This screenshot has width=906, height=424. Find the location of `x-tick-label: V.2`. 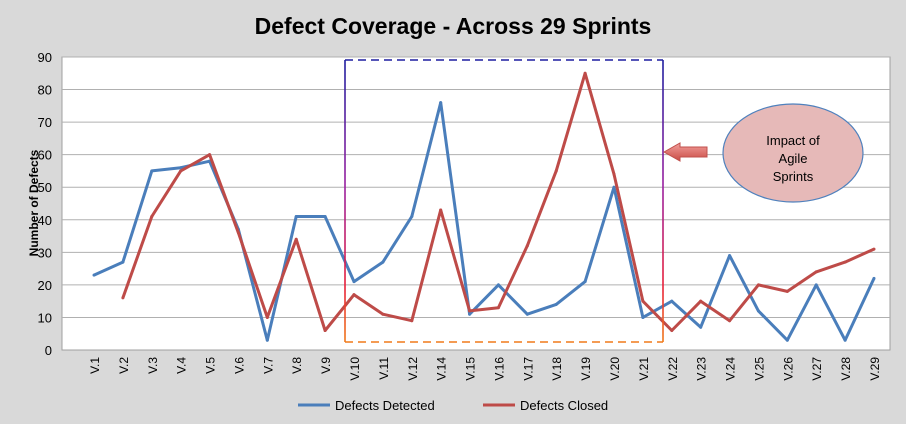

x-tick-label: V.2 is located at coordinates (124, 365).